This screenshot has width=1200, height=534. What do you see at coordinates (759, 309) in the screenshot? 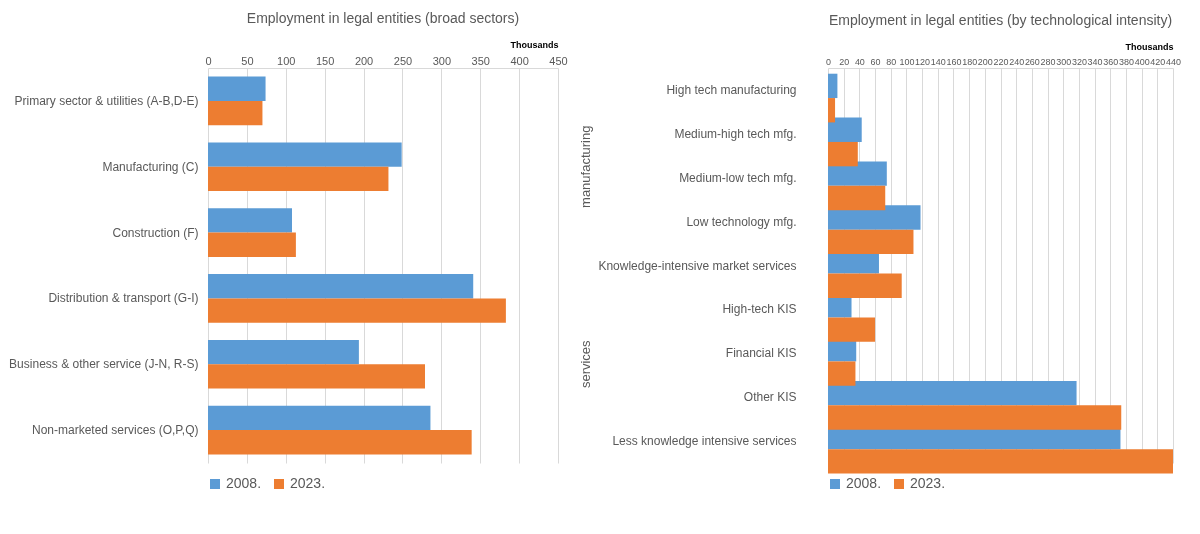
I see `y-tick-label: High-tech KIS` at bounding box center [759, 309].